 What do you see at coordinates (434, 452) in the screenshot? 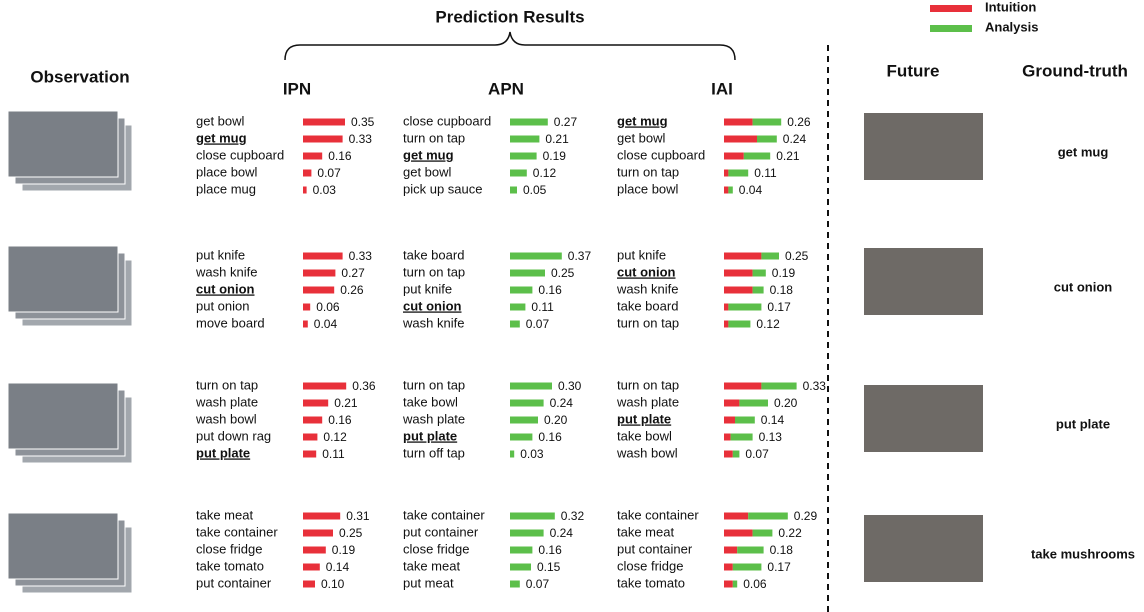
I see `action-label: turn off tap` at bounding box center [434, 452].